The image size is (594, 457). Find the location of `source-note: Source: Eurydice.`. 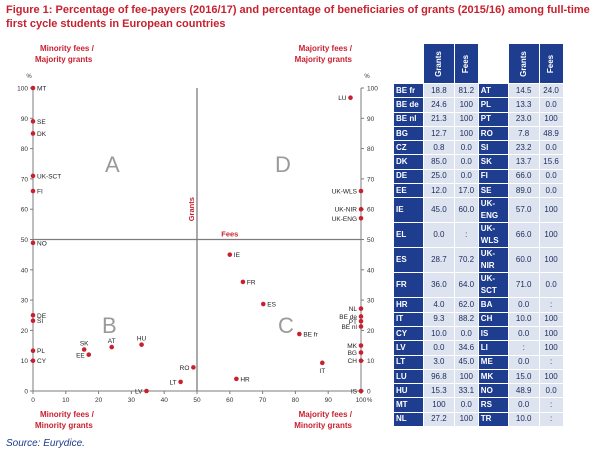

source-note: Source: Eurydice. is located at coordinates (45, 443).